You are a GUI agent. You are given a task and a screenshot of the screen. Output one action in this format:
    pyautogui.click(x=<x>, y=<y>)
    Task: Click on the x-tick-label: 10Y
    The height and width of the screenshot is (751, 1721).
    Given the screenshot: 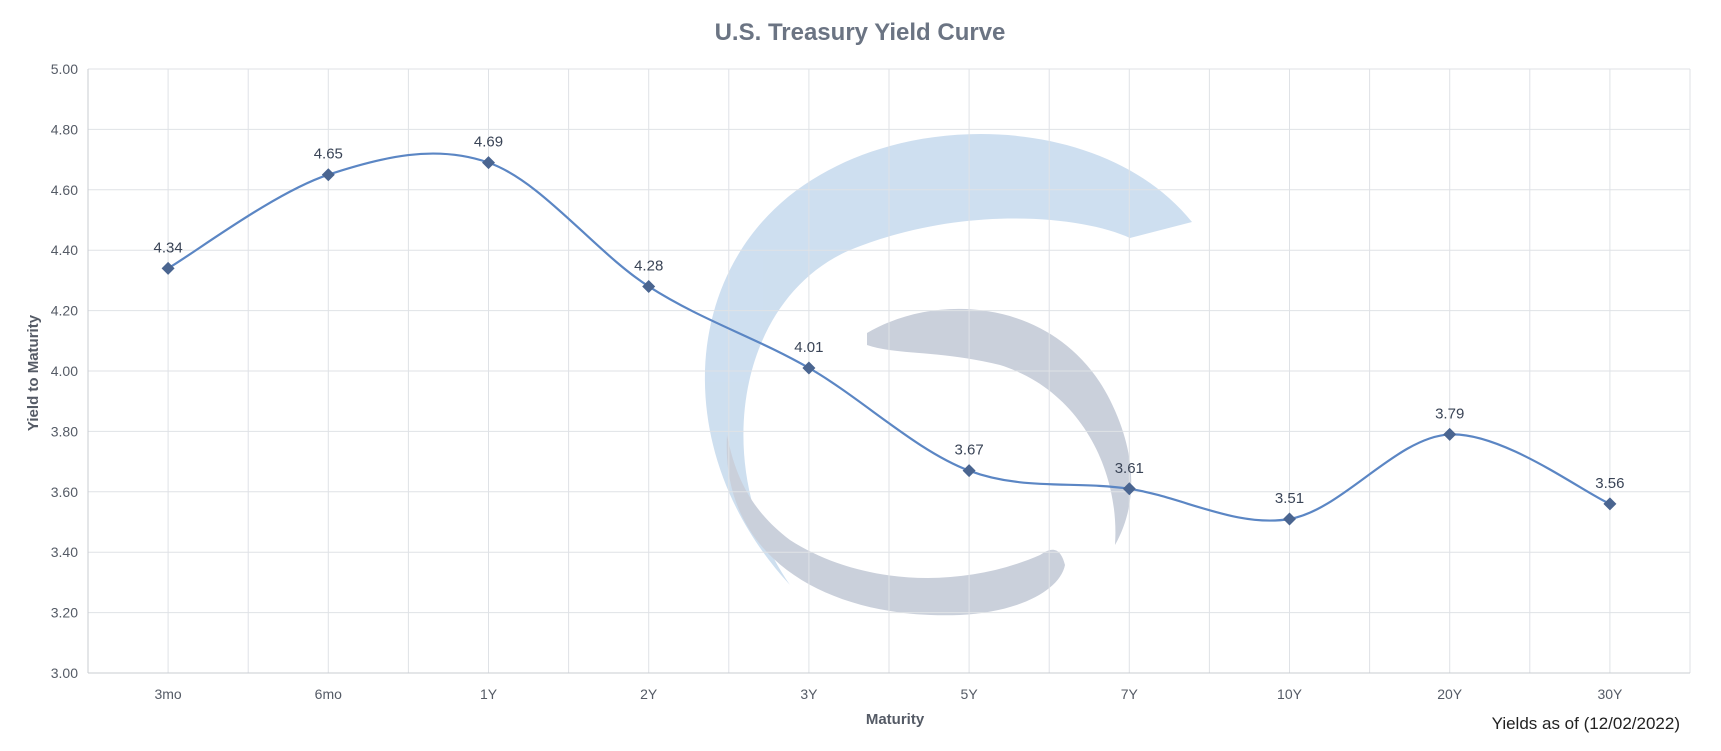 What is the action you would take?
    pyautogui.click(x=1290, y=694)
    